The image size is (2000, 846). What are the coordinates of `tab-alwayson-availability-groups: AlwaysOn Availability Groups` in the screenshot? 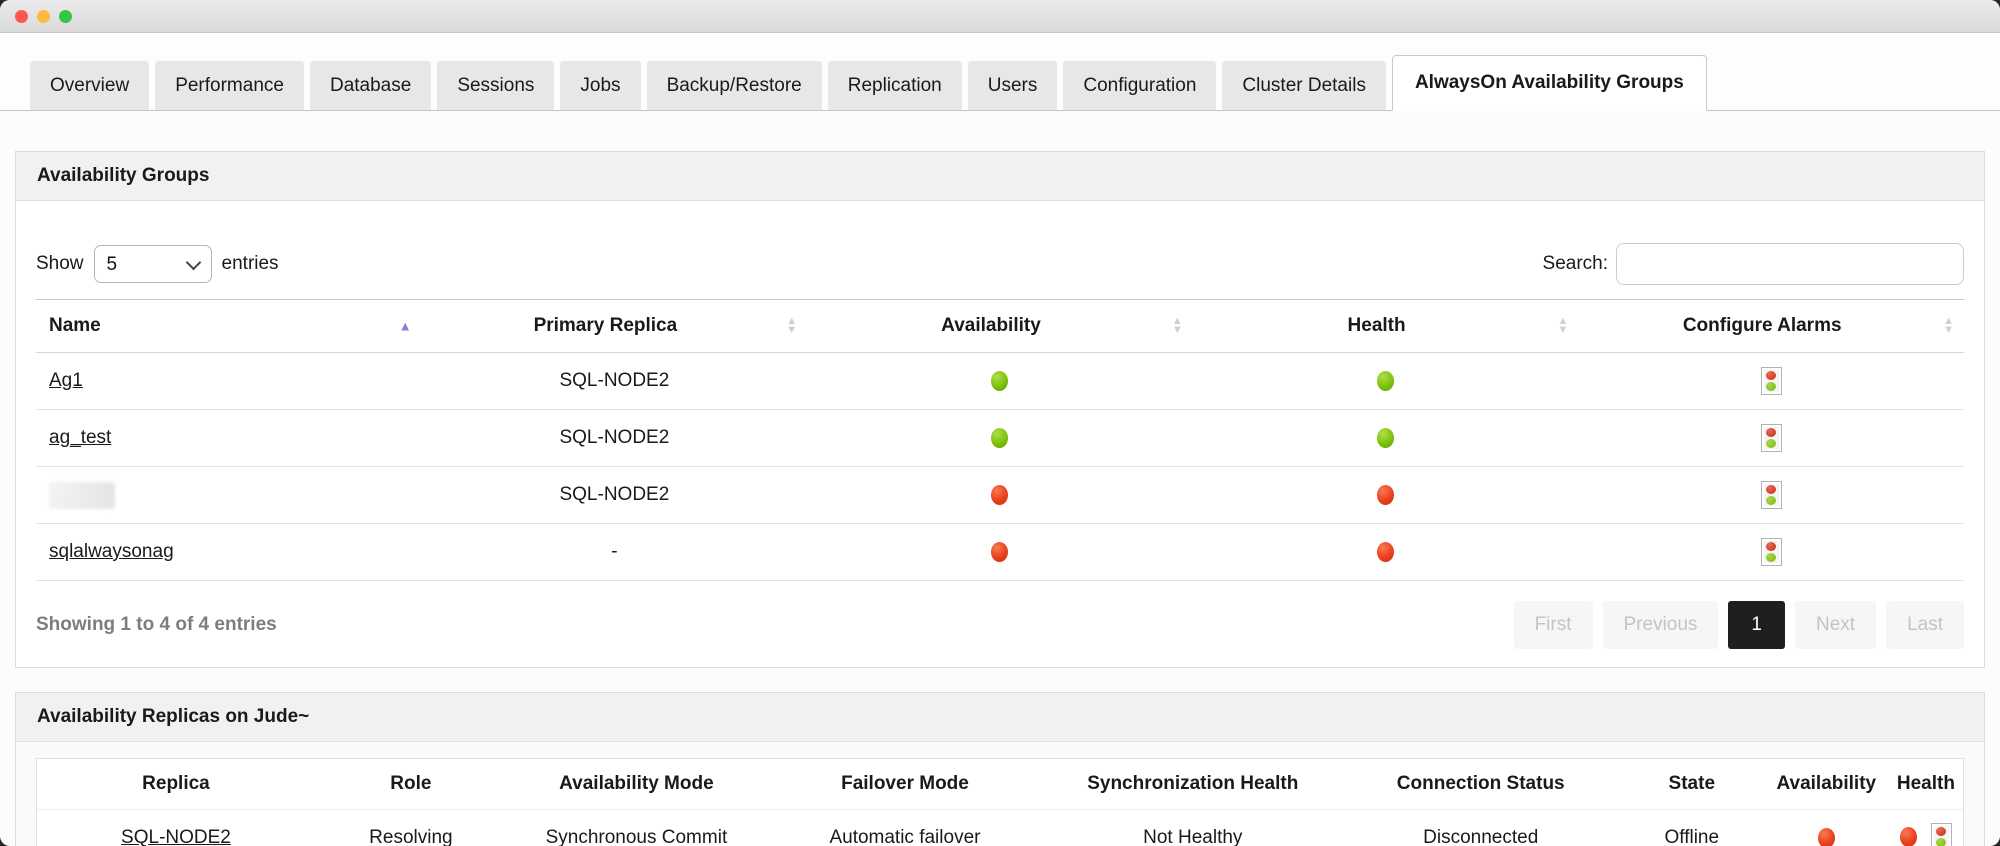 It's located at (1549, 83).